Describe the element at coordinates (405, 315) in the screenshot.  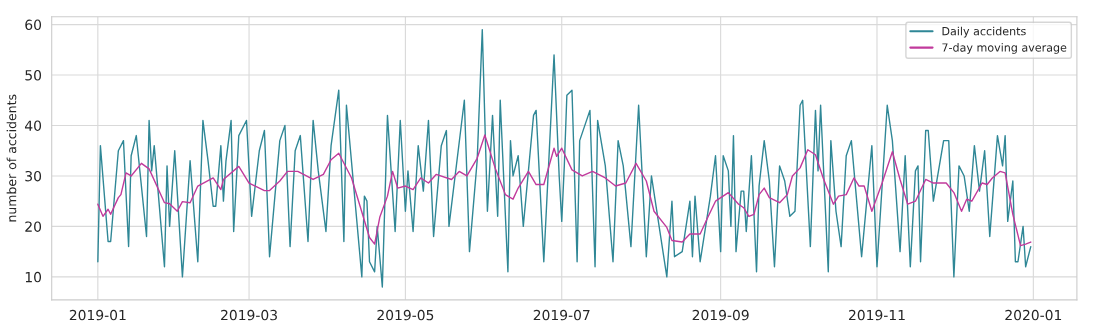
I see `x-tick-label: 2019-05` at that location.